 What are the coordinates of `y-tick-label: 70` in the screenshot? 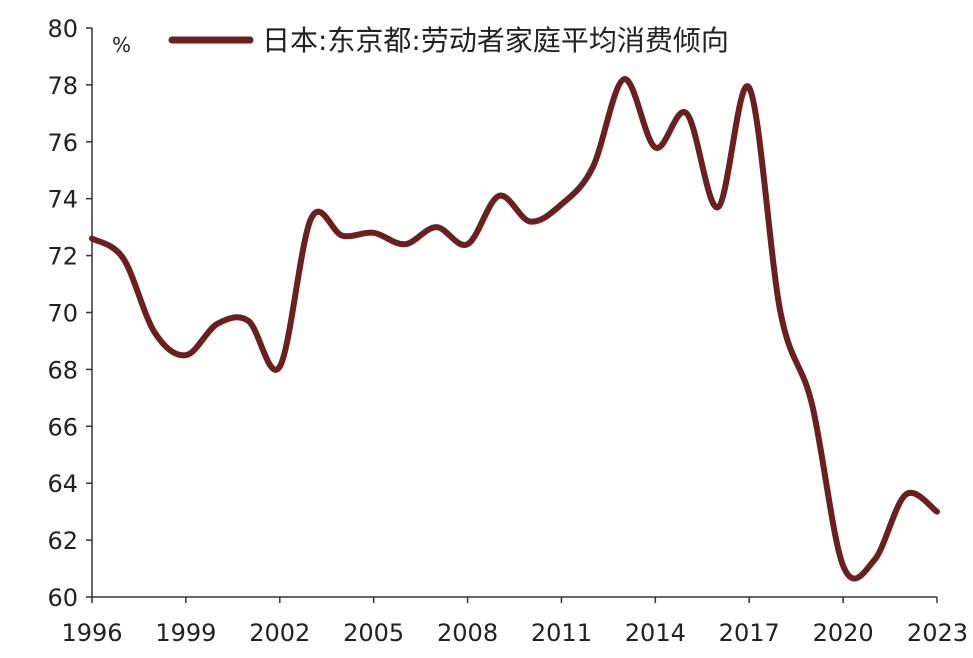 It's located at (62, 314).